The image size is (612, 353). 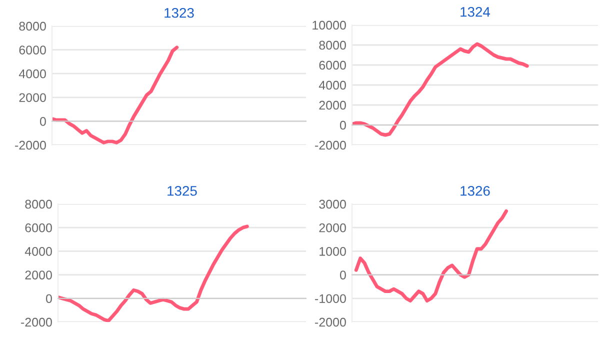 I want to click on y-tick-label: 1000, so click(x=333, y=251).